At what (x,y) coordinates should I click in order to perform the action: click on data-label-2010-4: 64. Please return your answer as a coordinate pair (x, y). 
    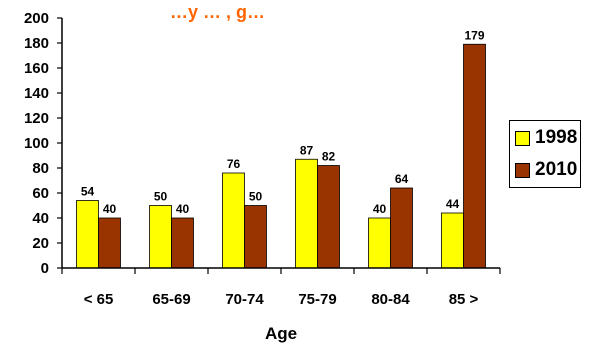
    Looking at the image, I should click on (402, 179).